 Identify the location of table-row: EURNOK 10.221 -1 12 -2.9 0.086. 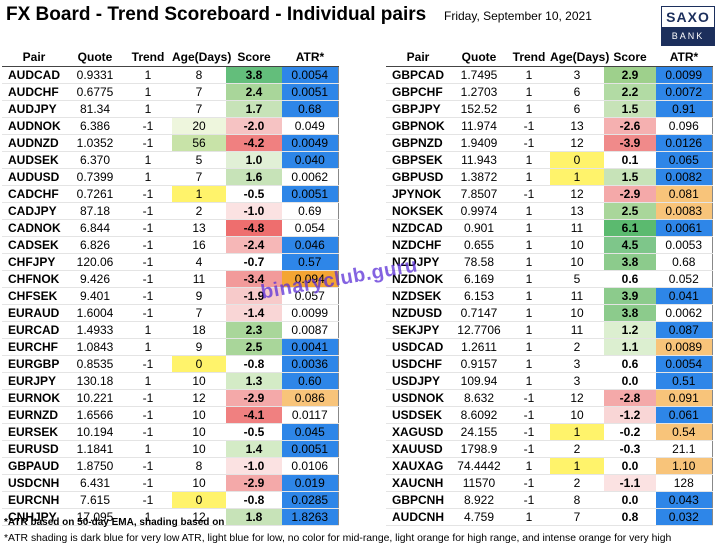
(170, 398).